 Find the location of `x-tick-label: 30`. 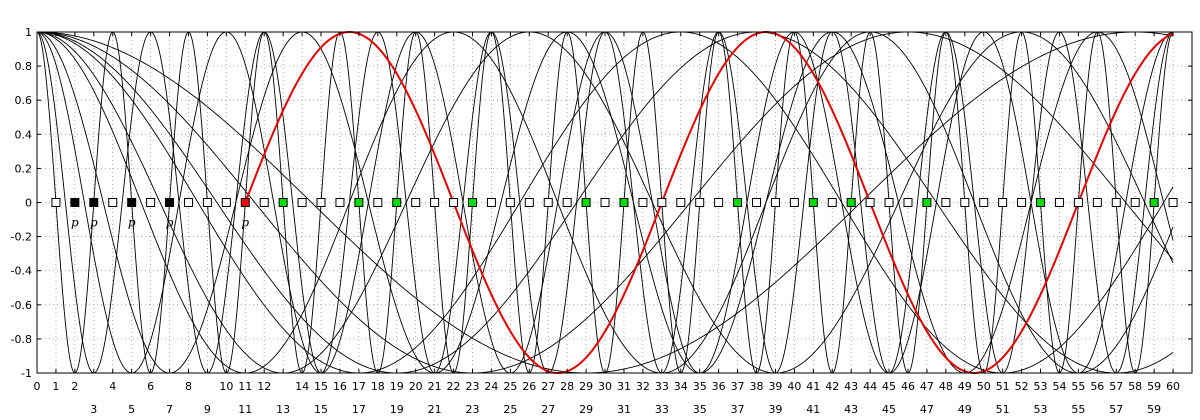

x-tick-label: 30 is located at coordinates (605, 386).